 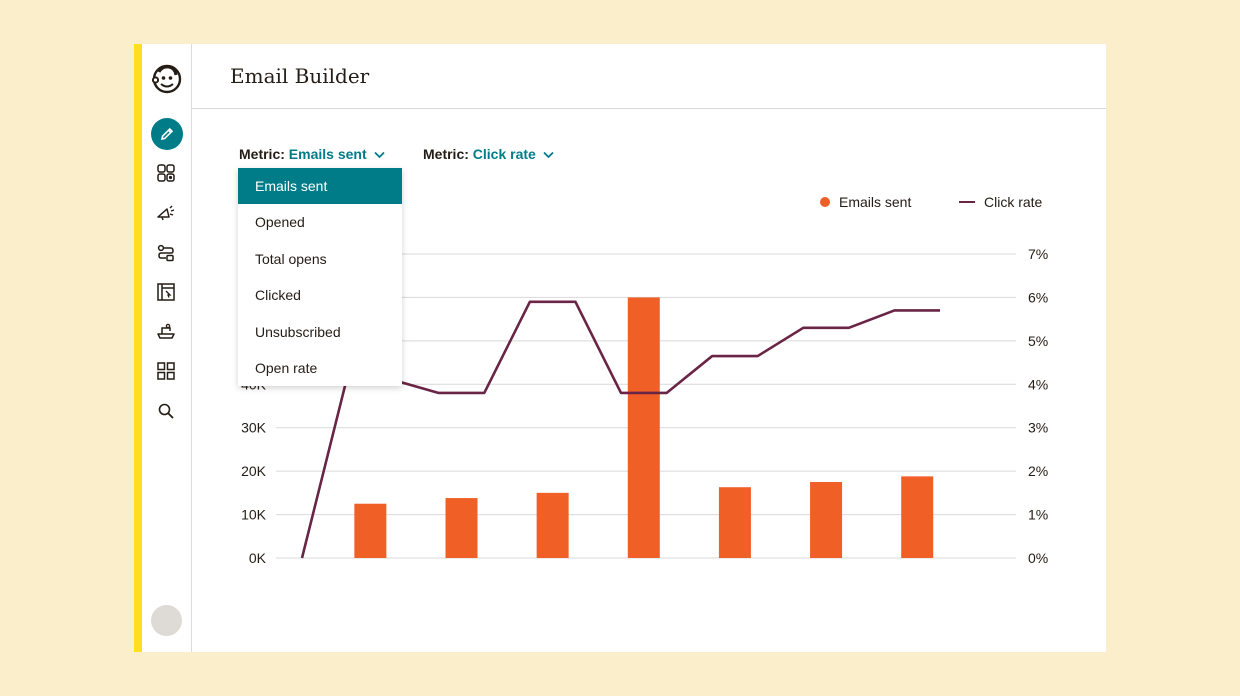 I want to click on metric-left-value: Emails sent, so click(x=327, y=154).